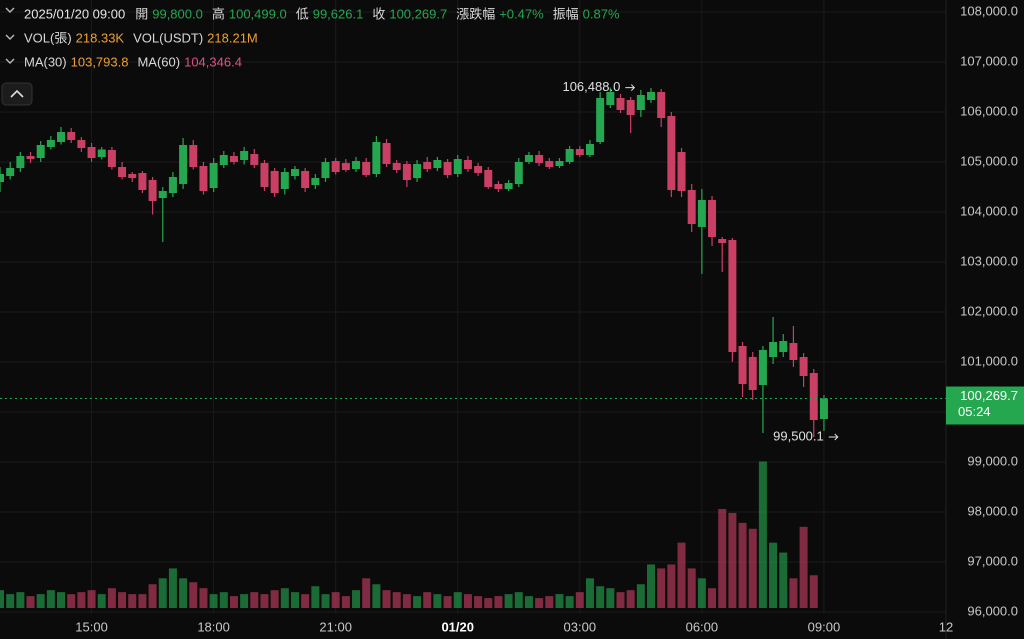  Describe the element at coordinates (989, 110) in the screenshot. I see `y-tick-label: 106,000.0` at that location.